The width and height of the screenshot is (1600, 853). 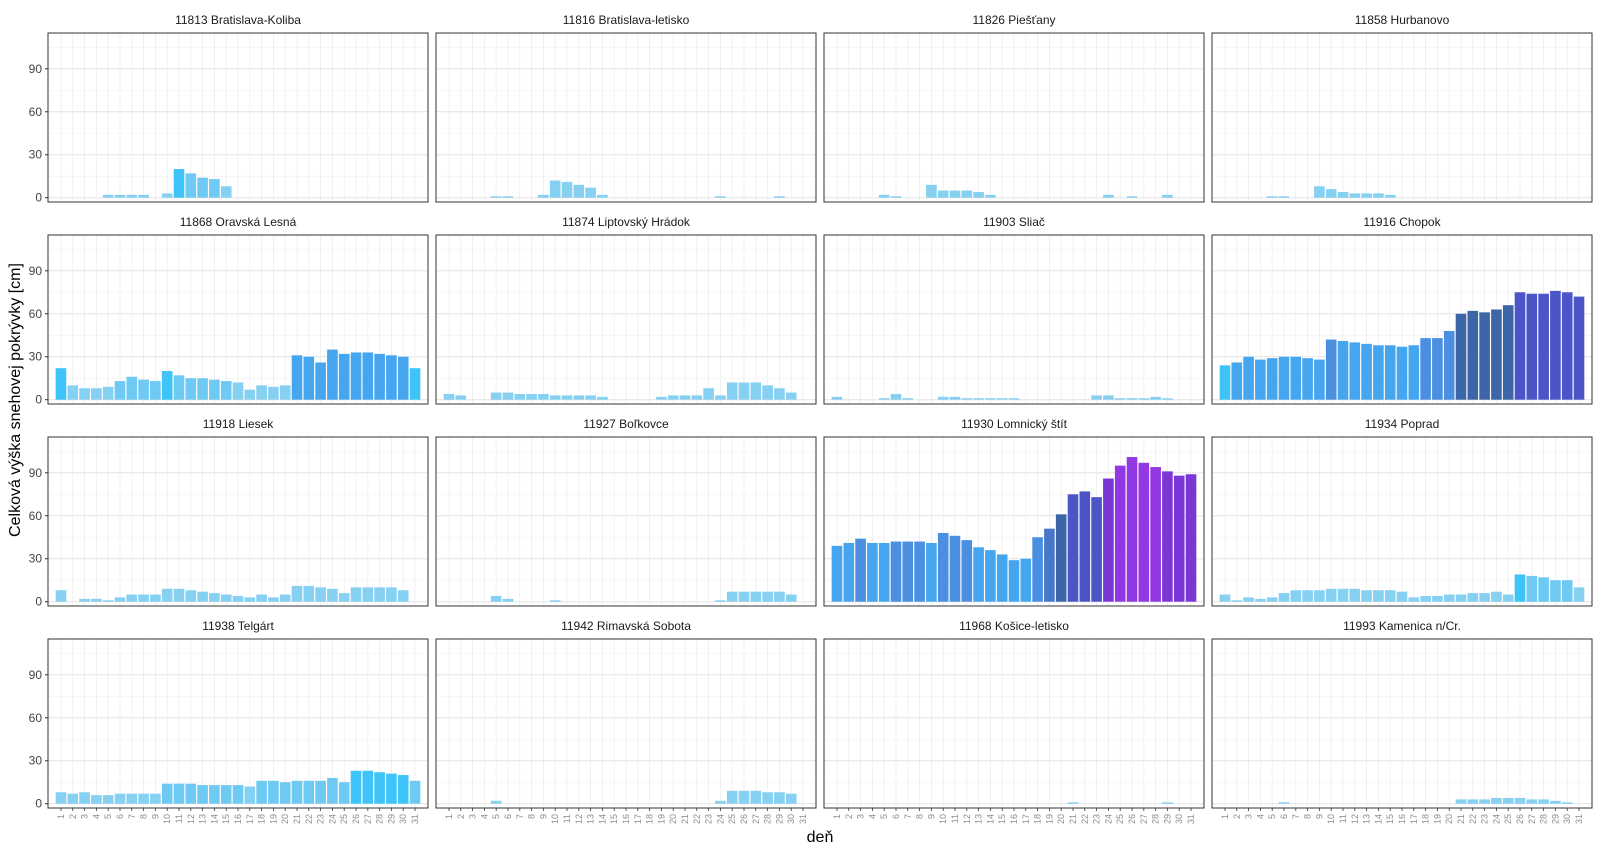 What do you see at coordinates (820, 837) in the screenshot?
I see `x-axis-label: deň` at bounding box center [820, 837].